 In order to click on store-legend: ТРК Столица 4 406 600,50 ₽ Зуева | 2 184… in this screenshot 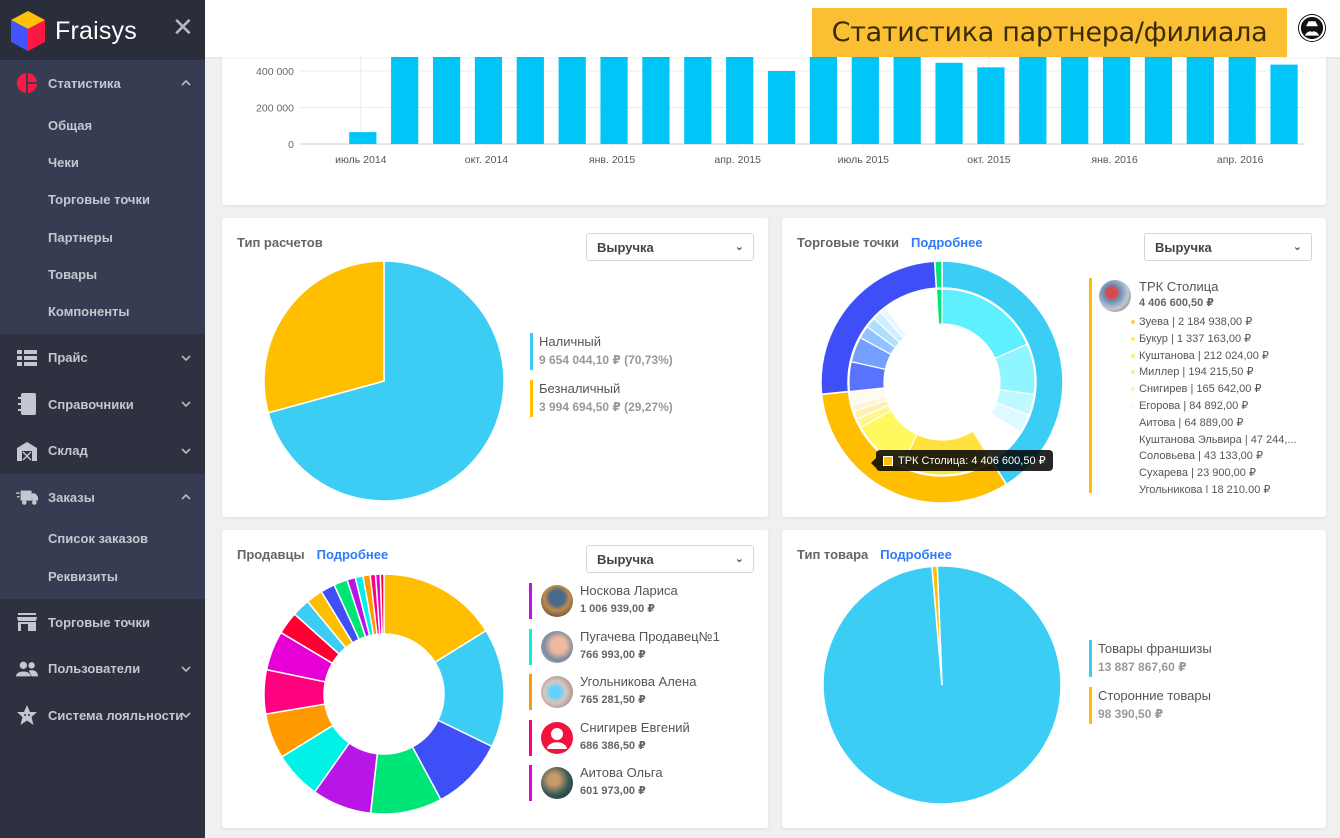, I will do `click(1199, 385)`.